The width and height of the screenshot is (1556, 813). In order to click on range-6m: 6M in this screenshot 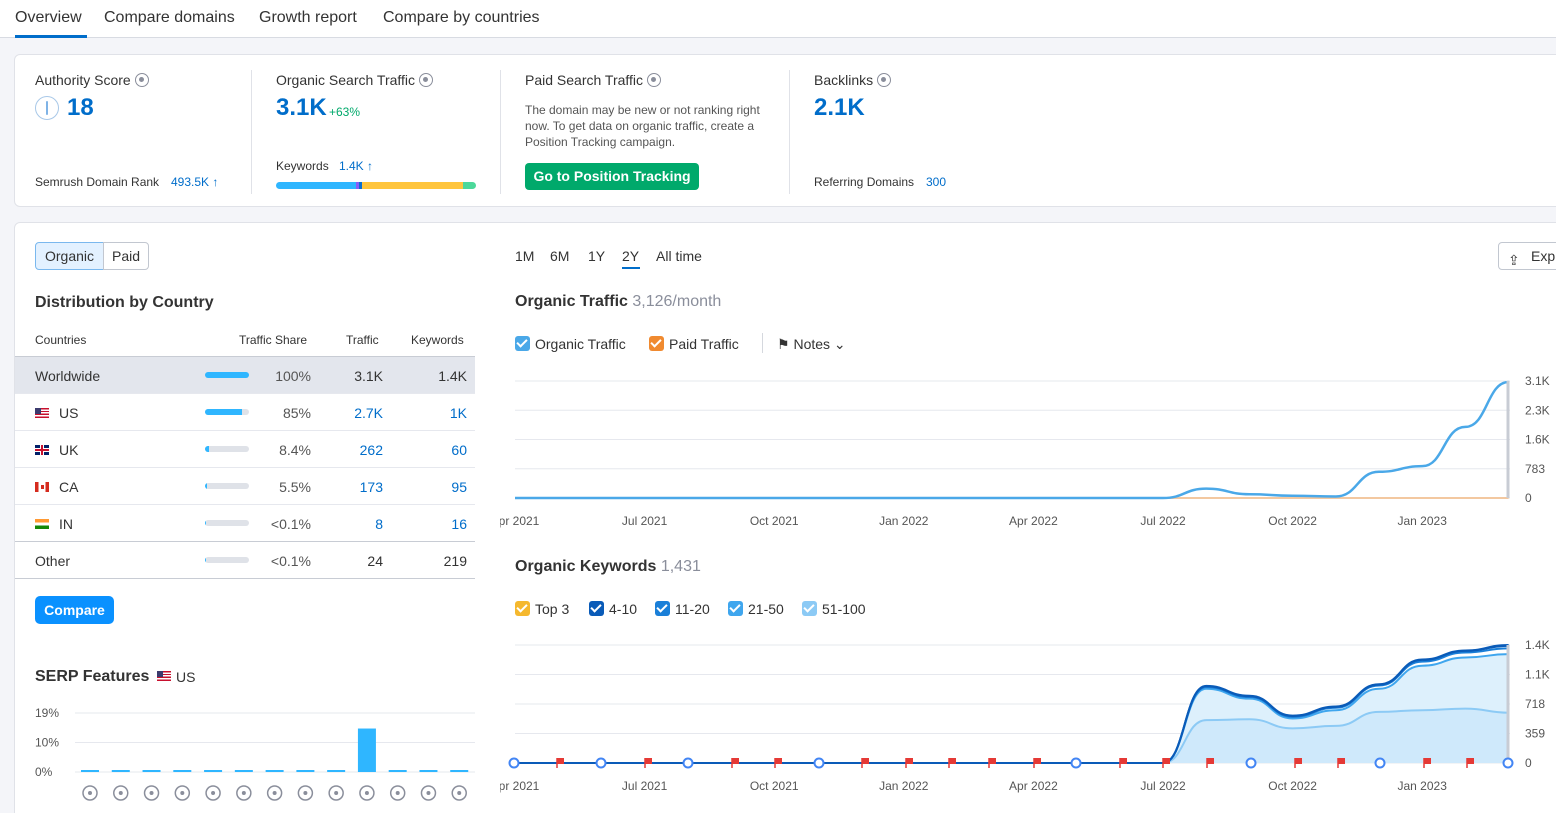, I will do `click(560, 256)`.